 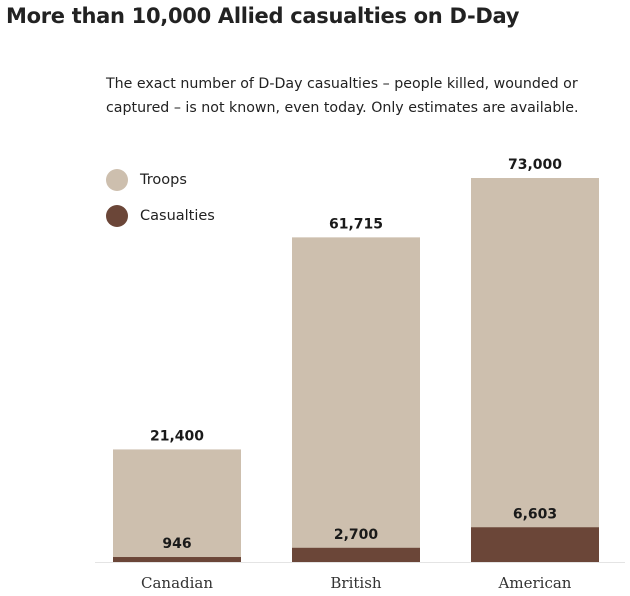 What do you see at coordinates (535, 544) in the screenshot?
I see `bar-casualties-american` at bounding box center [535, 544].